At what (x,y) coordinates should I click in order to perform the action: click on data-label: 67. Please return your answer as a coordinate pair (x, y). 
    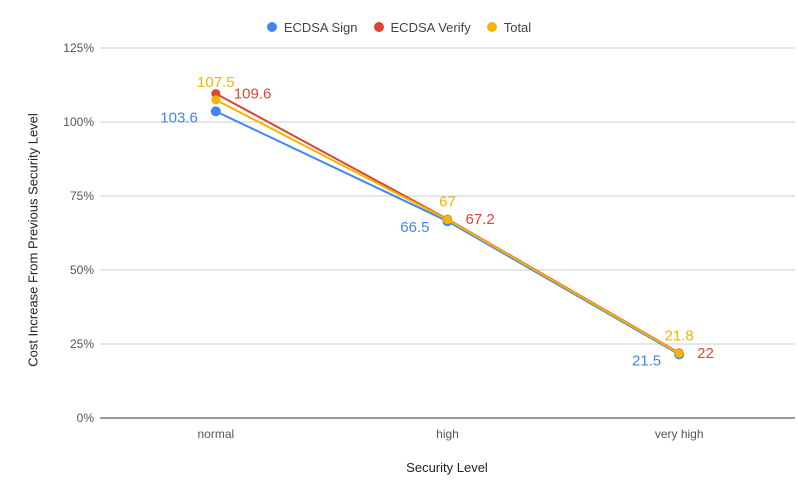
    Looking at the image, I should click on (447, 202).